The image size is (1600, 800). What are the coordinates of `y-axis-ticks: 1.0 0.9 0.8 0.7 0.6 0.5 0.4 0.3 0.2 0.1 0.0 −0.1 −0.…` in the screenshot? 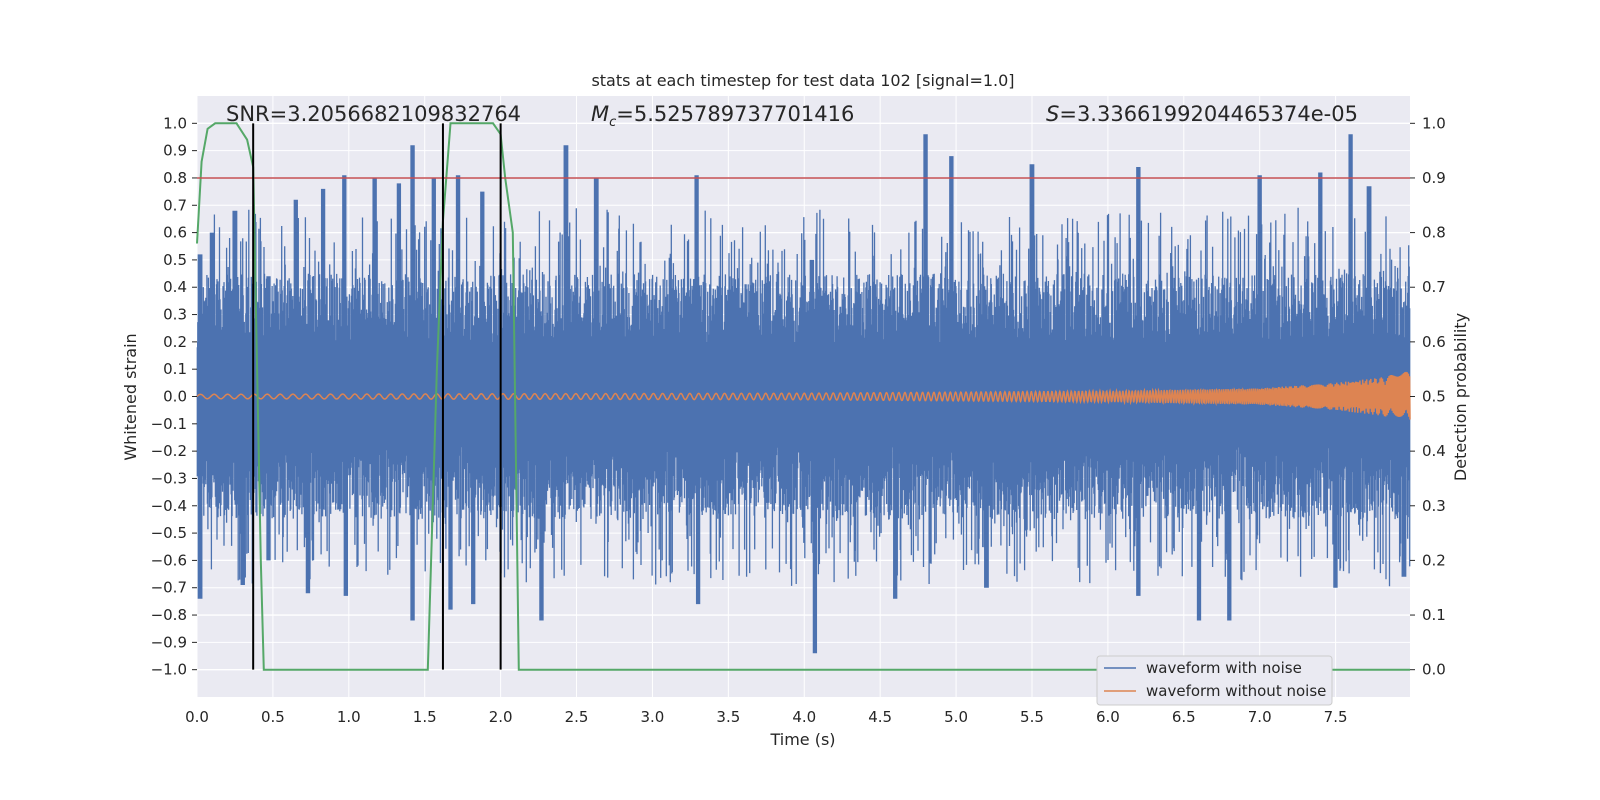 It's located at (174, 396).